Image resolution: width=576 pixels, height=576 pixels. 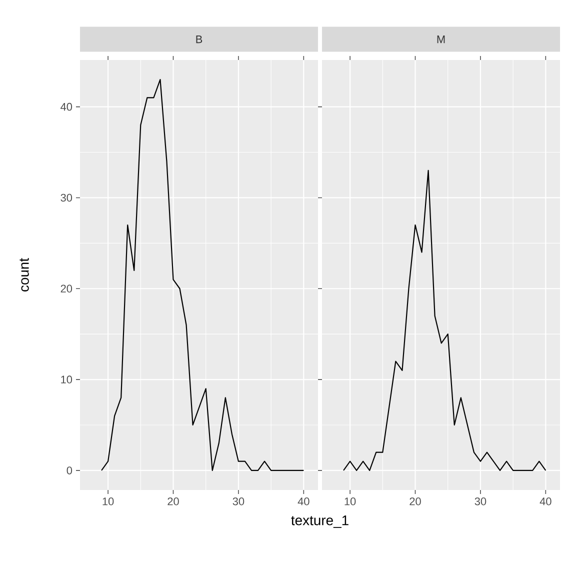 I want to click on chart-title: B, so click(x=199, y=40).